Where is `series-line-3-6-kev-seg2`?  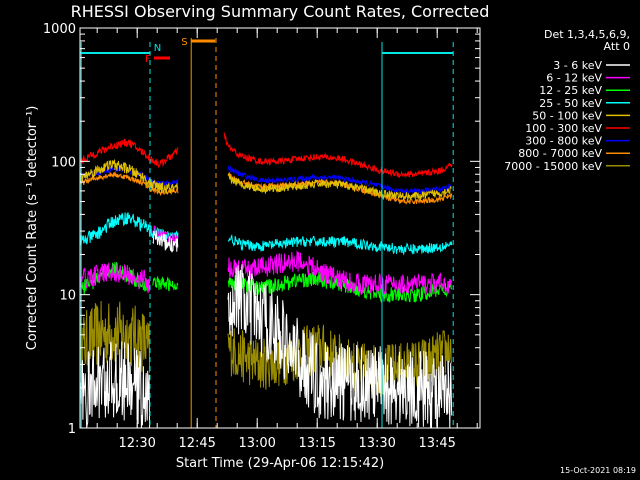
series-line-3-6-kev-seg2 is located at coordinates (340, 346).